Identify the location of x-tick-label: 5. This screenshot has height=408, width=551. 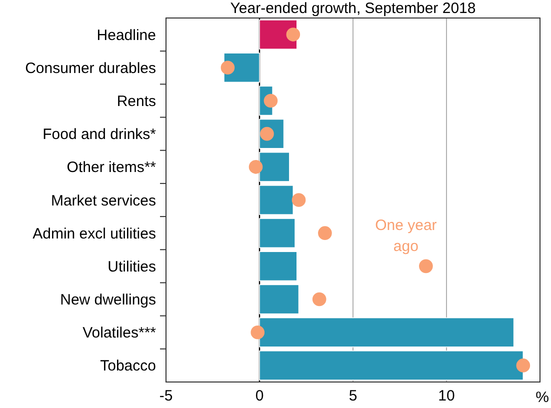
(353, 396).